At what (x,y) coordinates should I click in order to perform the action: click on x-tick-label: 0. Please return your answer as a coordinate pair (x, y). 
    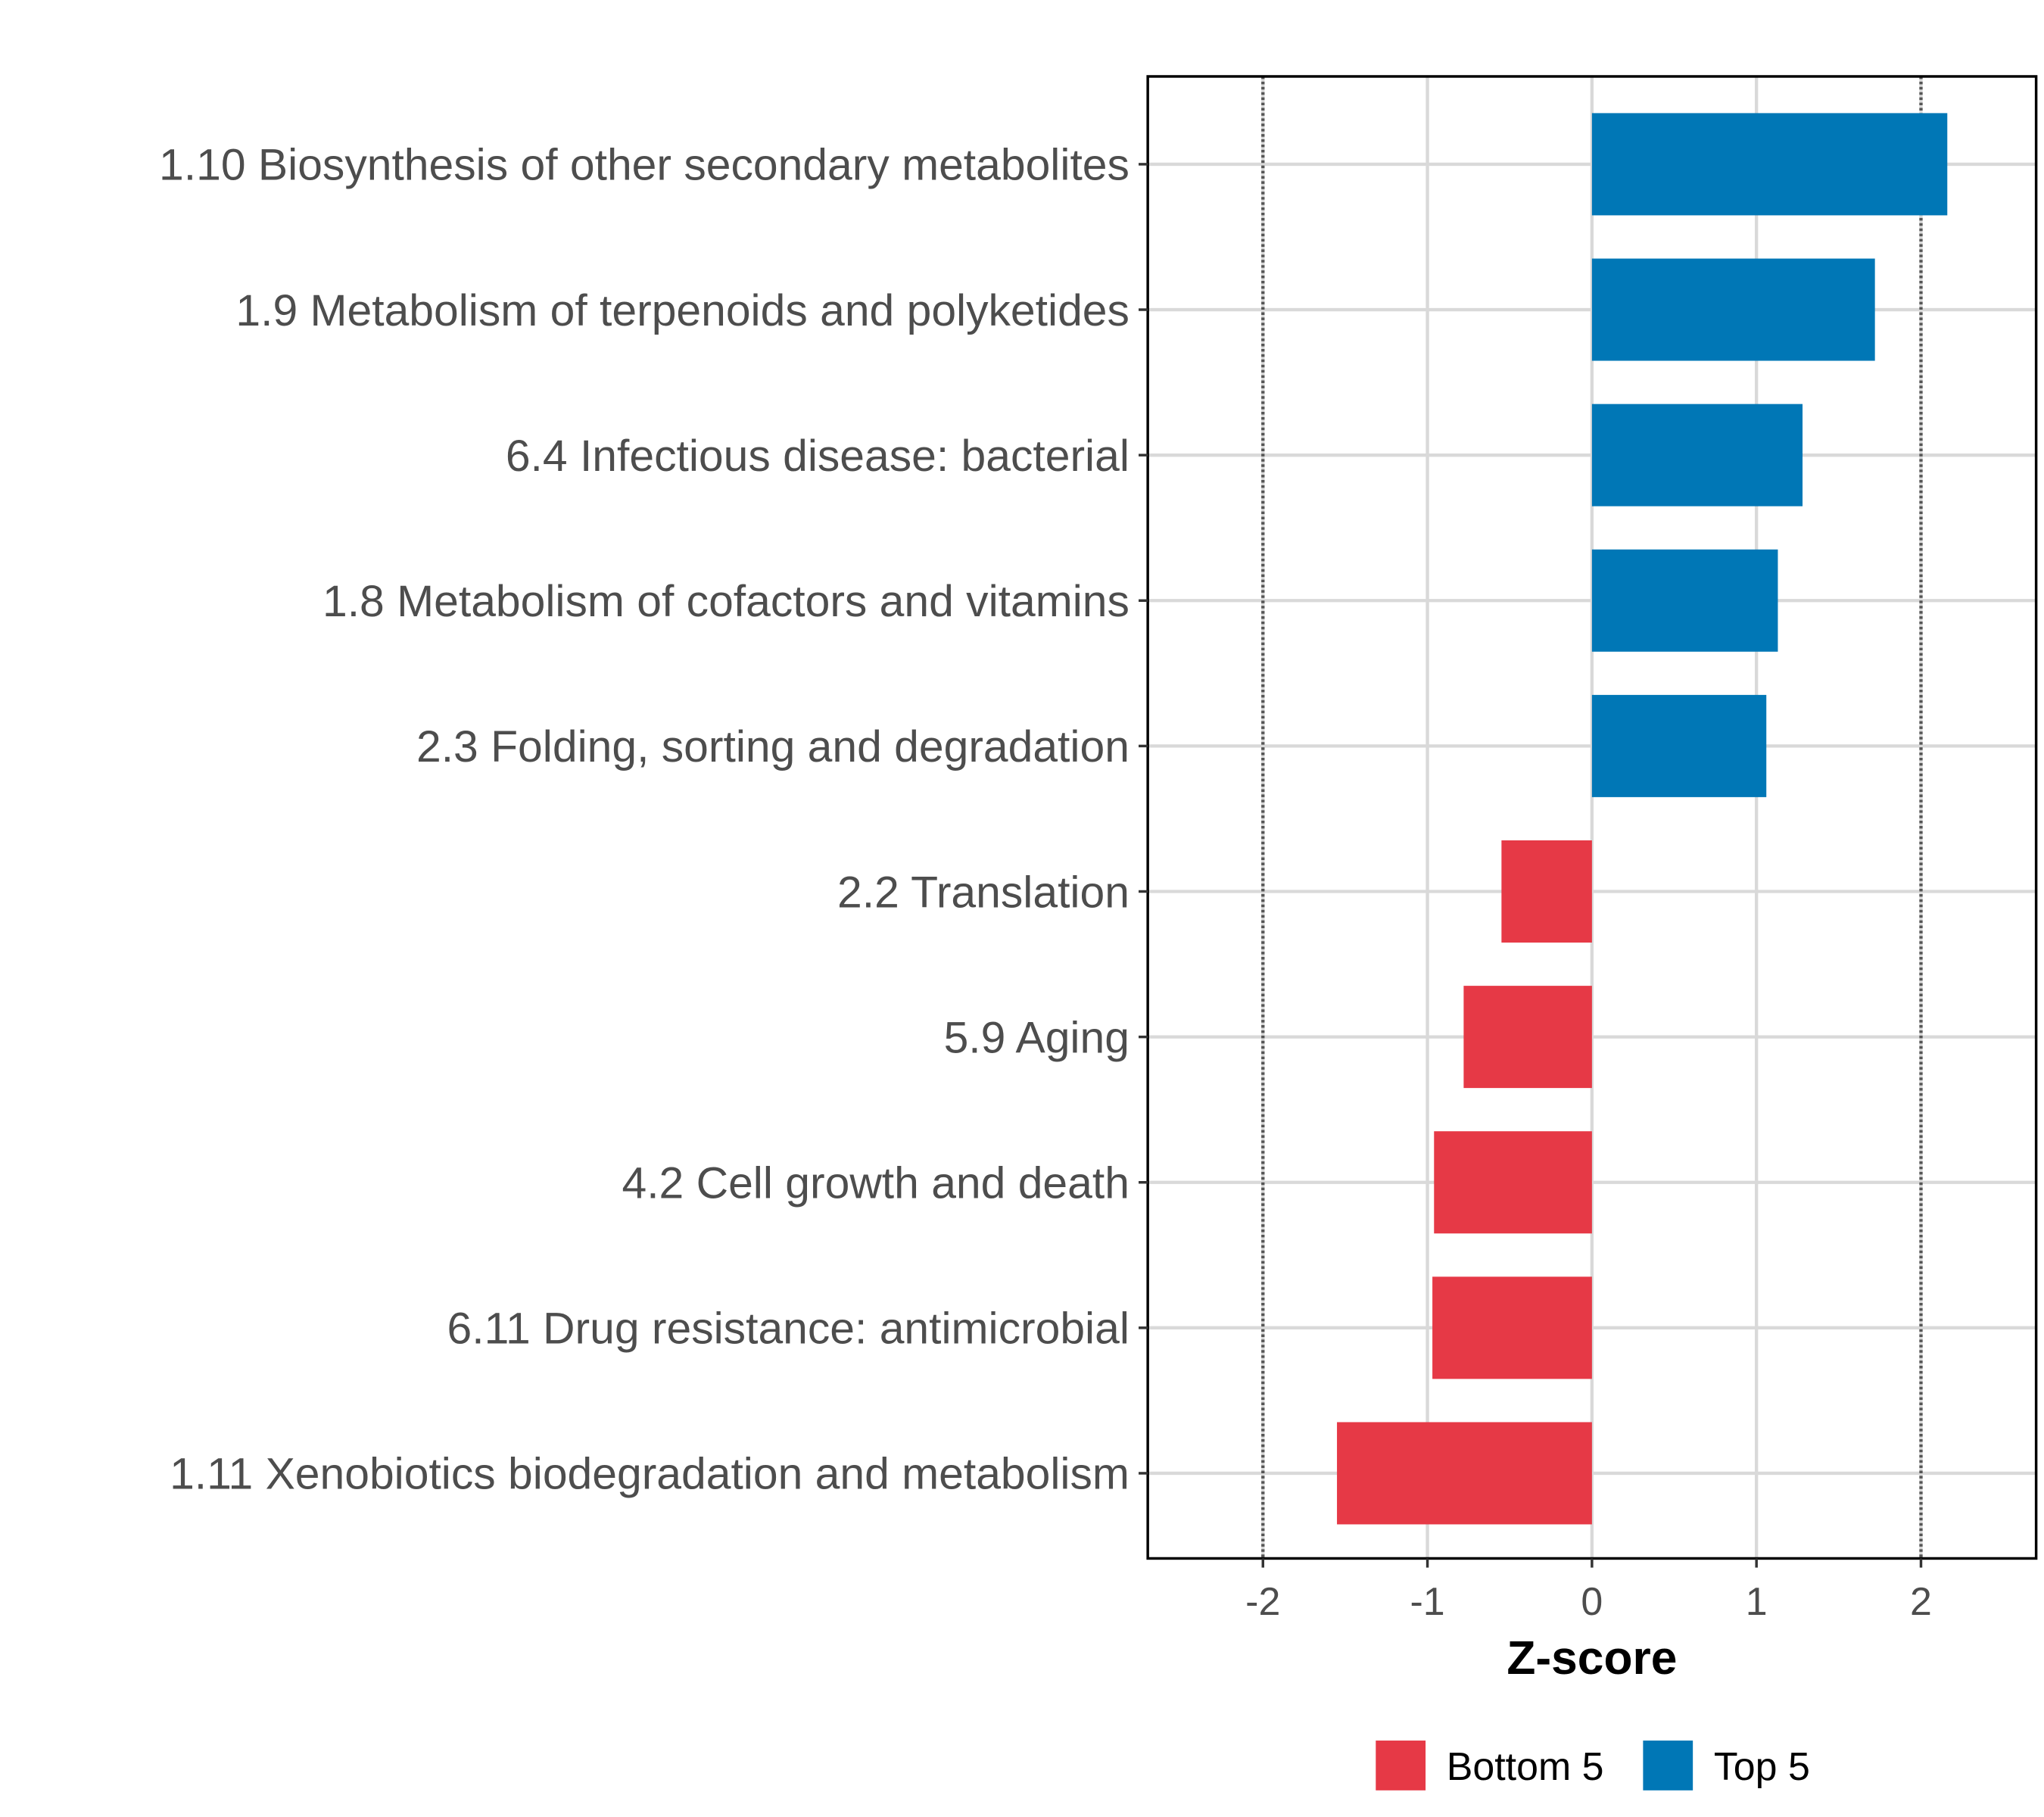
    Looking at the image, I should click on (1592, 1602).